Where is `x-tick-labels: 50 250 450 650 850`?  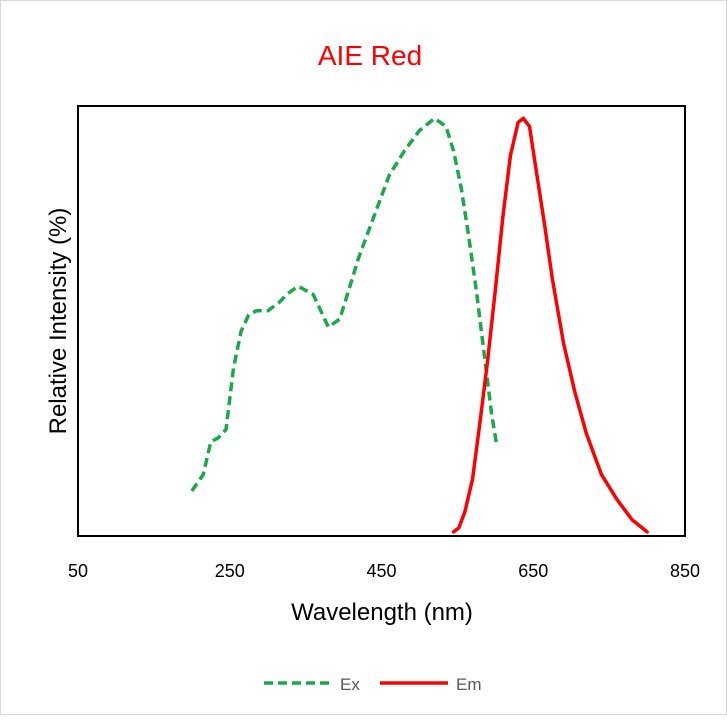
x-tick-labels: 50 250 450 650 850 is located at coordinates (384, 571).